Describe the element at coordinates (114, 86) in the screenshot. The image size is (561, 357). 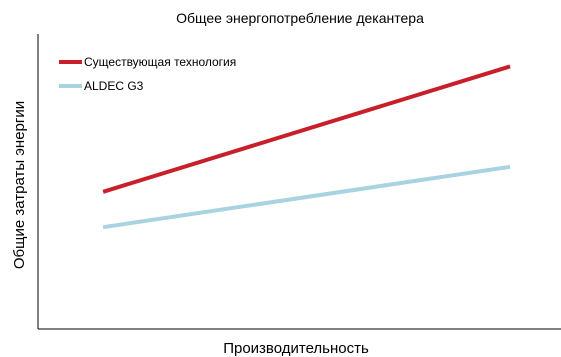
I see `legend-label: ALDEC G3` at that location.